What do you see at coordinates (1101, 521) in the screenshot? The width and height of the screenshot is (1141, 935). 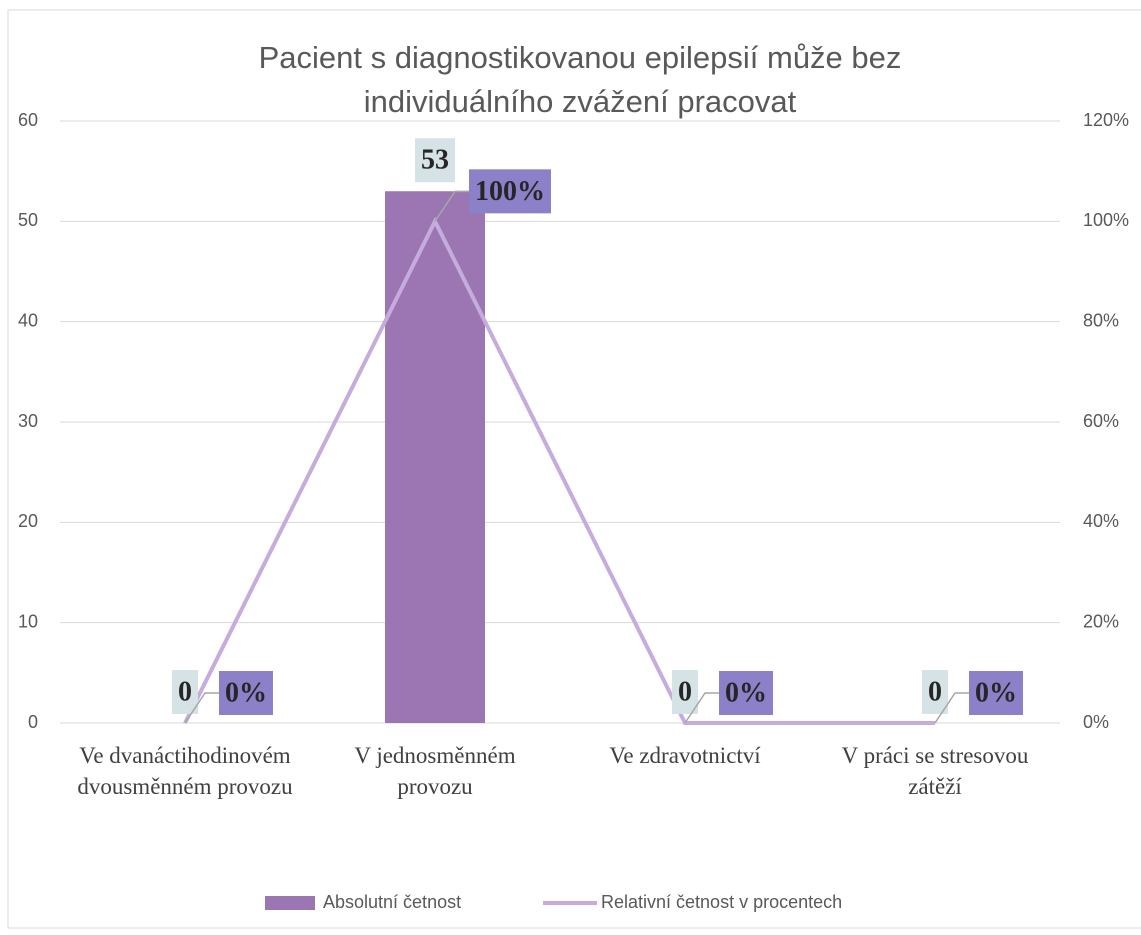 I see `y2-tick-label: 40%` at bounding box center [1101, 521].